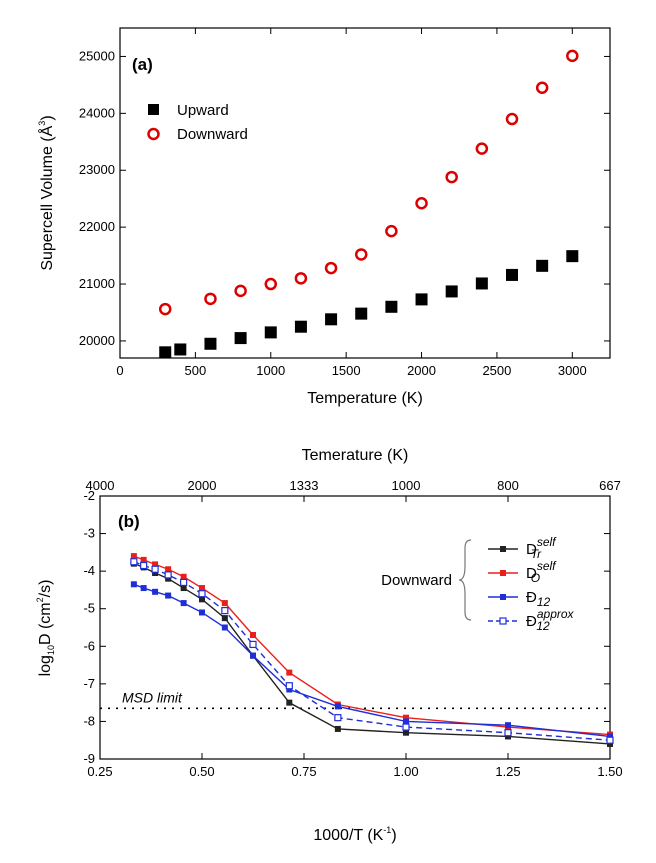 The image size is (656, 863). I want to click on panel-b-x-axis-label: 1000/T (K-1), so click(354, 834).